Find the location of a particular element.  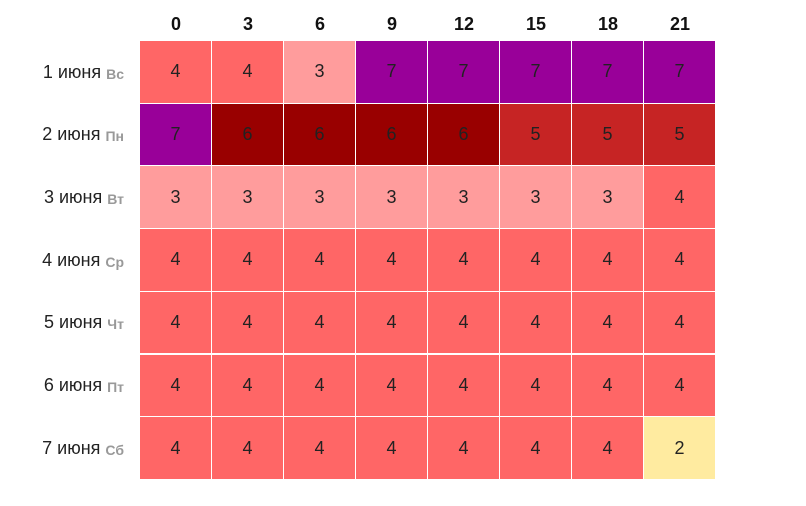

row-date: 5 июня is located at coordinates (73, 322).